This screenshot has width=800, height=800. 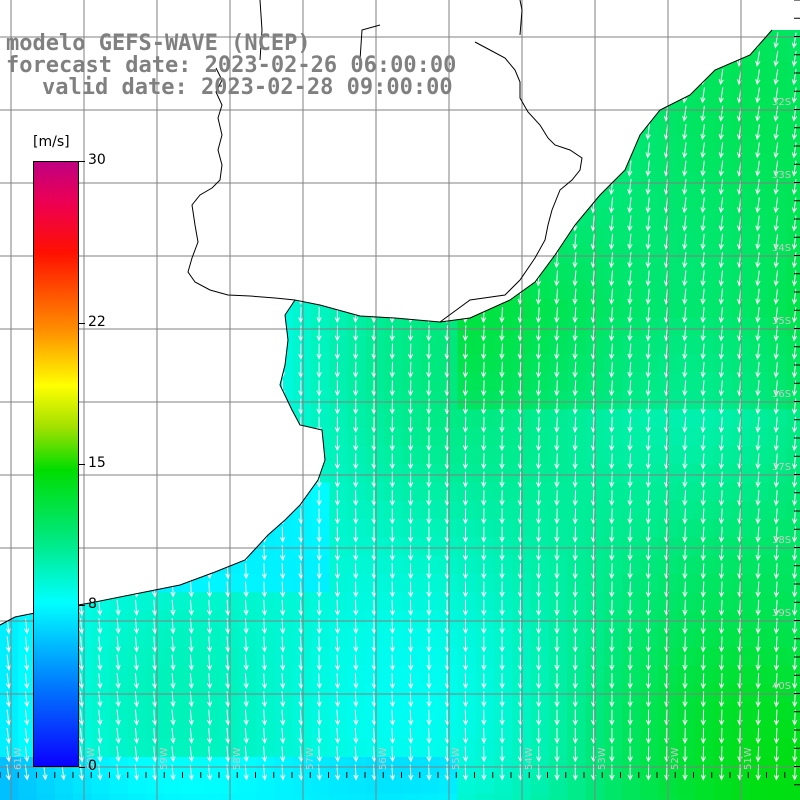 What do you see at coordinates (781, 540) in the screenshot?
I see `latitude-label: 38S` at bounding box center [781, 540].